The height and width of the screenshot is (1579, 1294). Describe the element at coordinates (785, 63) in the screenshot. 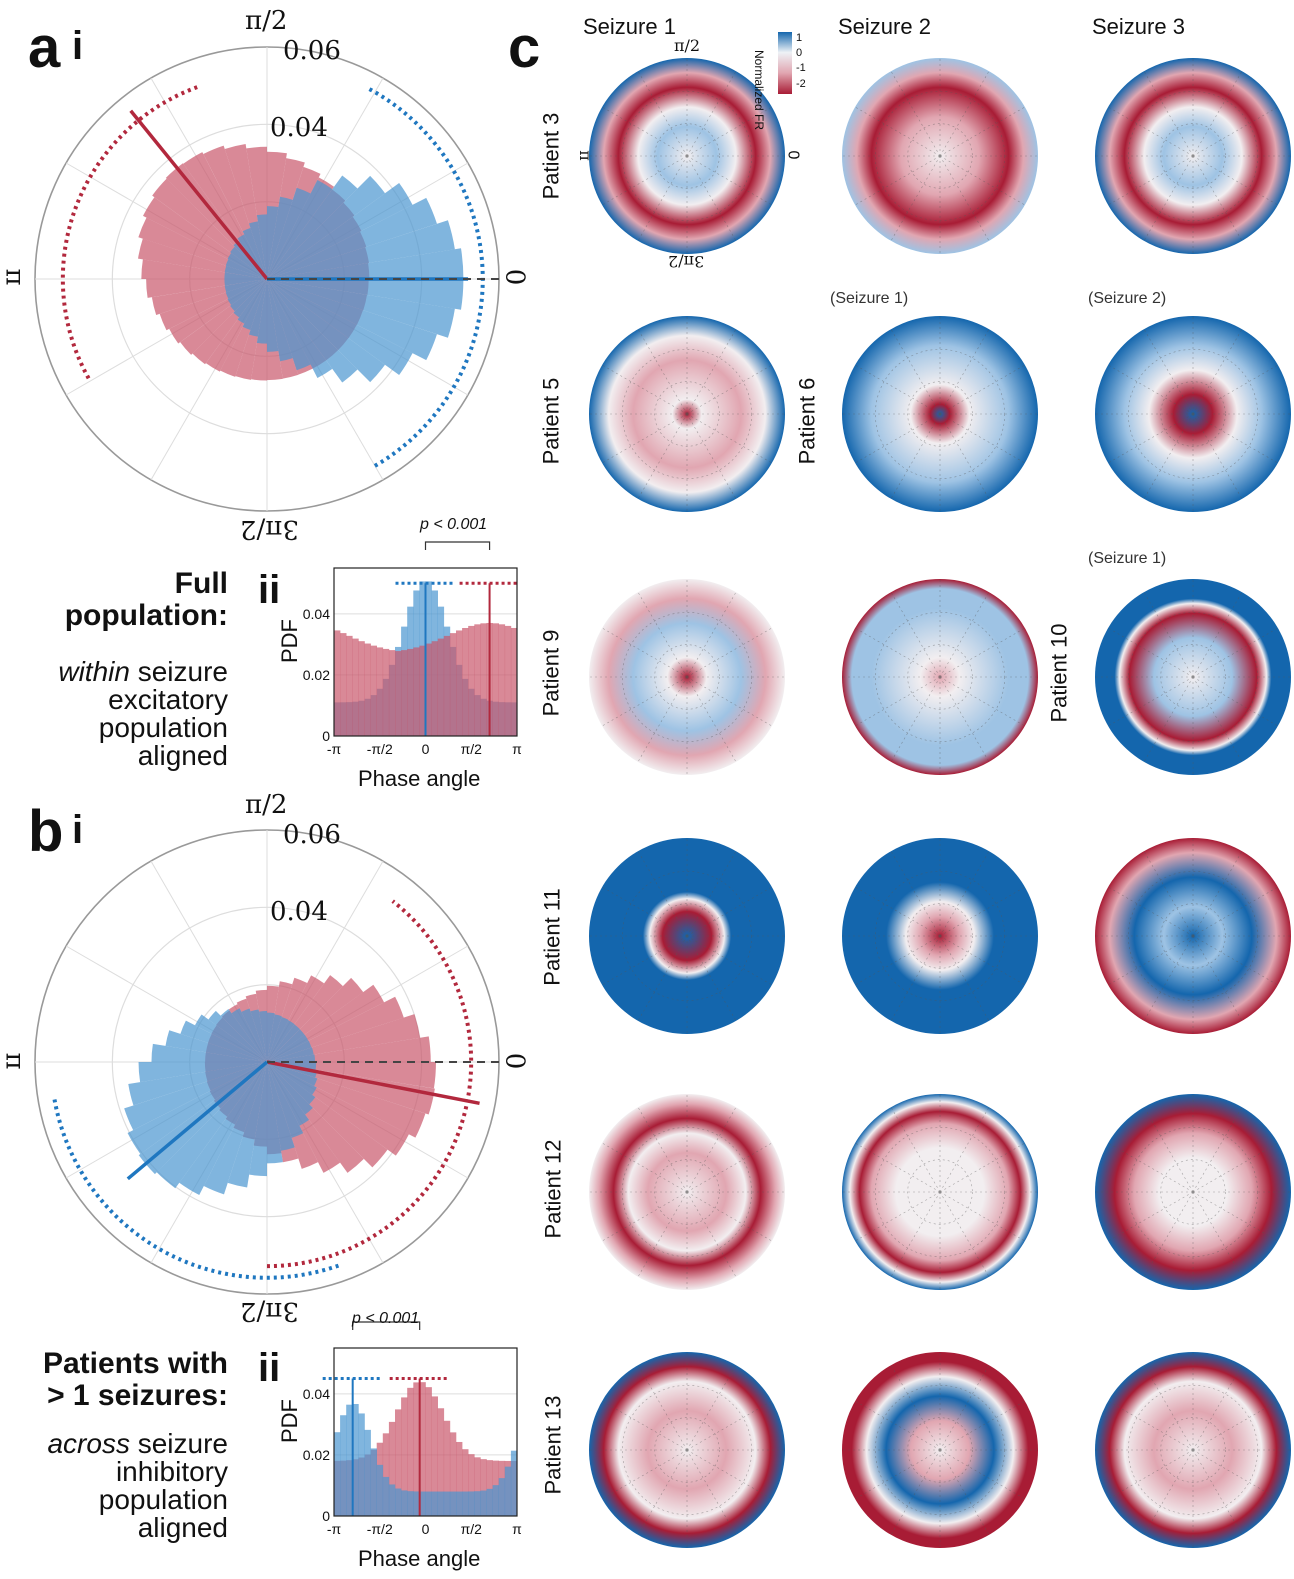

I see `colorbar` at that location.